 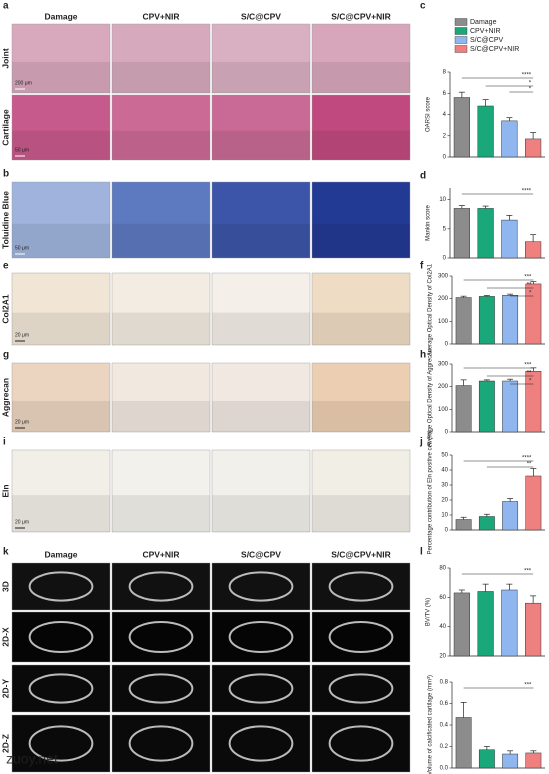 What do you see at coordinates (445, 229) in the screenshot?
I see `y-tick-label: 5` at bounding box center [445, 229].